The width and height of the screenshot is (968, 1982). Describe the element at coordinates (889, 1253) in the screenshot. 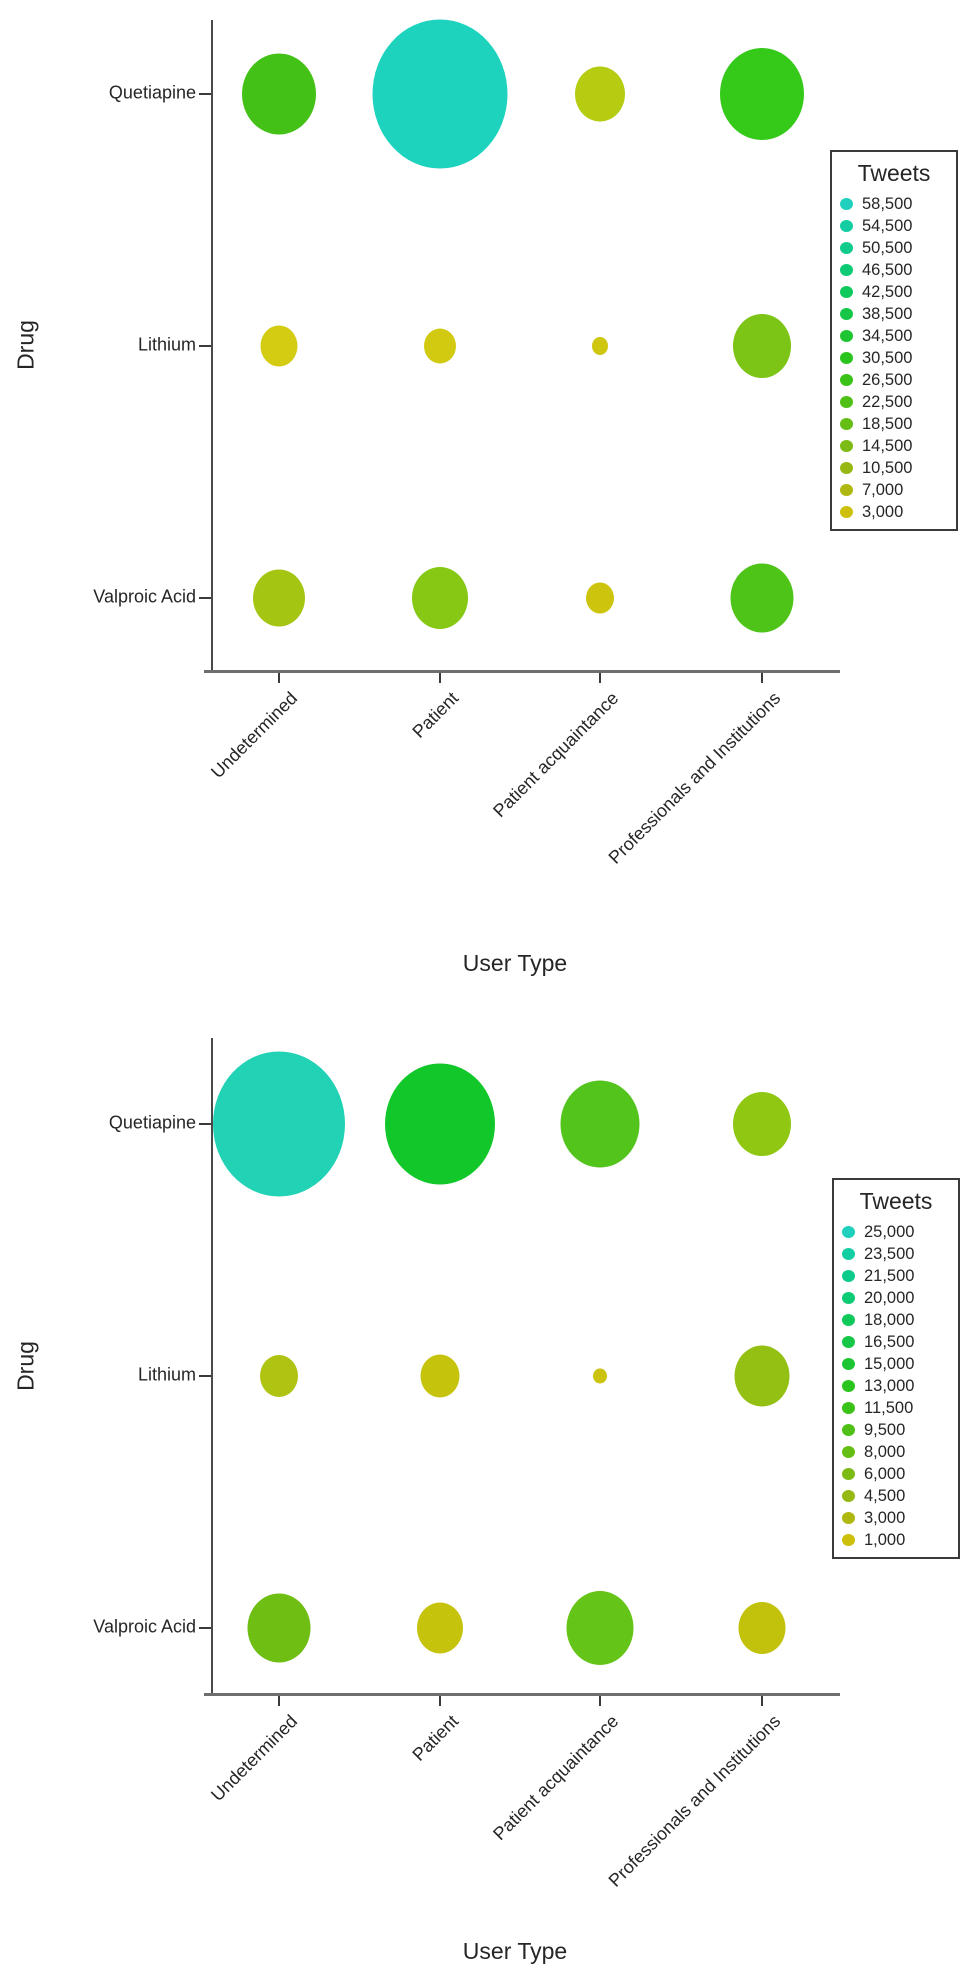

I see `legend-label: 23,500` at that location.